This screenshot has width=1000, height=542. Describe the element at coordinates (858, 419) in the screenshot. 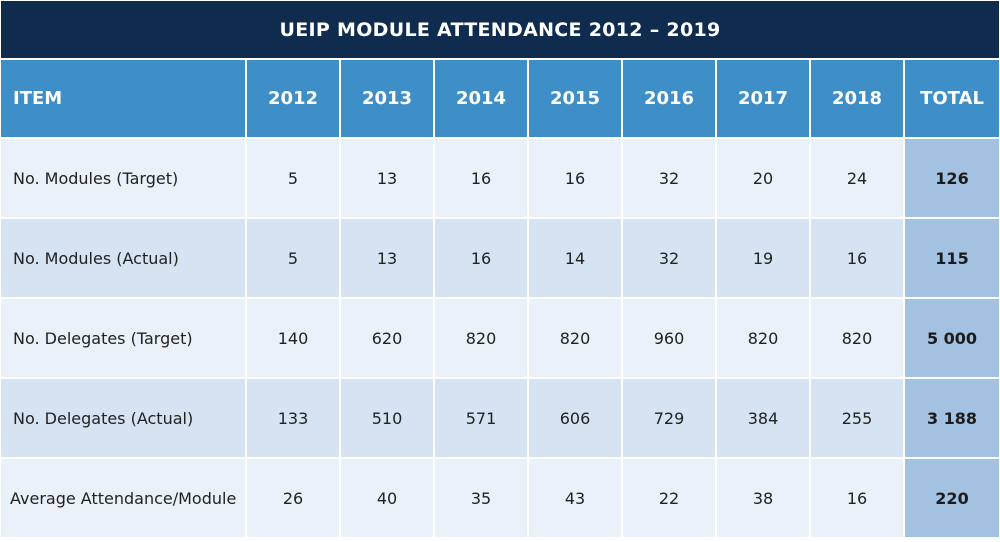

I see `table-cell: 255` at that location.